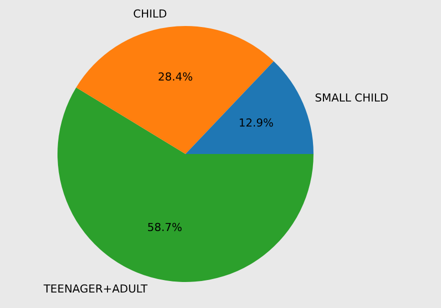 The height and width of the screenshot is (308, 441). Describe the element at coordinates (351, 97) in the screenshot. I see `slice-label: SMALL CHILD` at that location.